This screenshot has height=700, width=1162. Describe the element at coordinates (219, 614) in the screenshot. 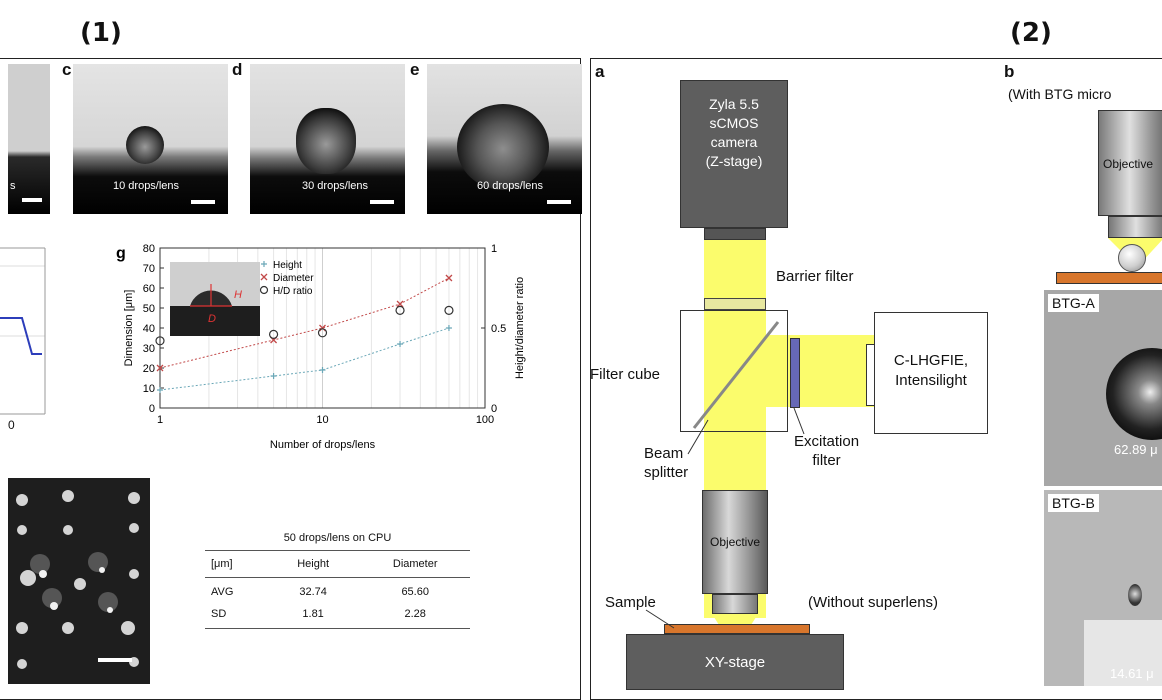

I see `table-cell: SD` at that location.